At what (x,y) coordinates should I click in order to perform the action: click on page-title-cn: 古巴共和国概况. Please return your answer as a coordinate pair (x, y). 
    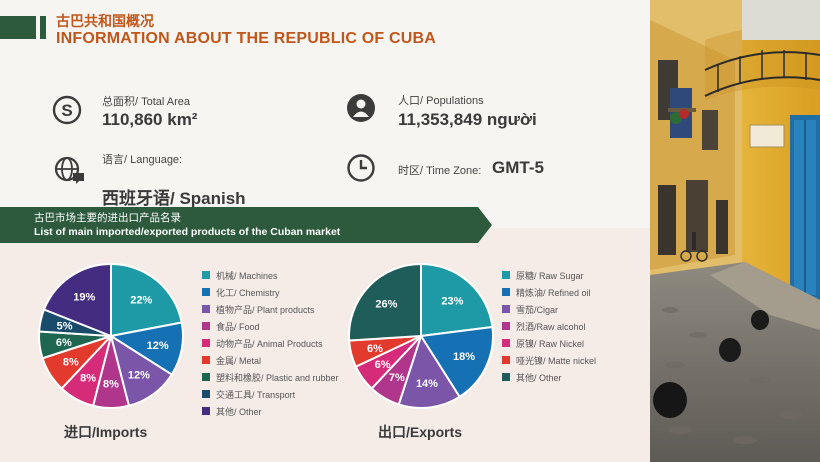
    Looking at the image, I should click on (105, 21).